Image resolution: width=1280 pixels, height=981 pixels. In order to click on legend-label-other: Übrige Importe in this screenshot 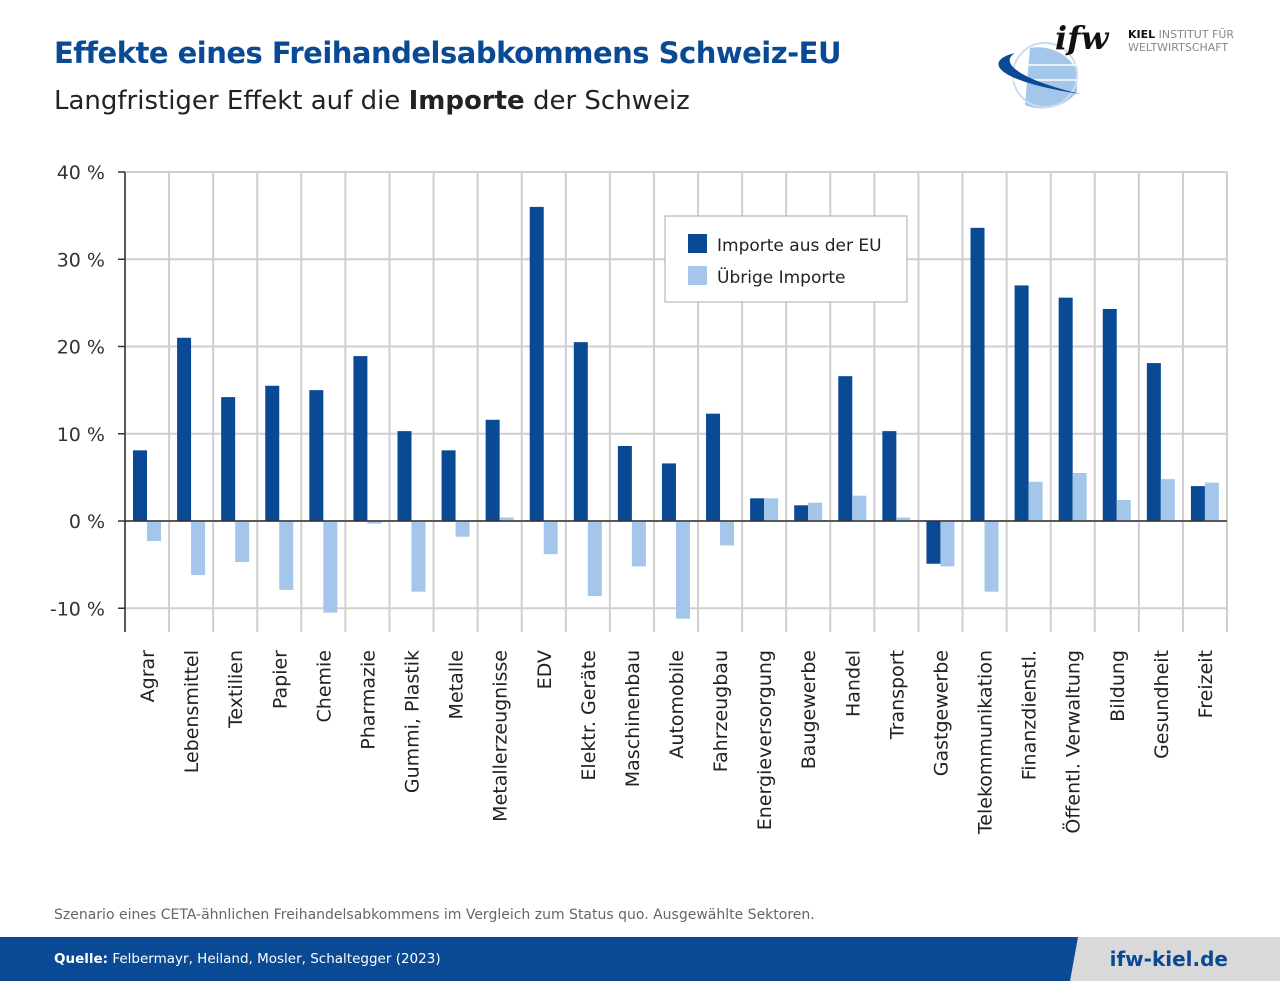, I will do `click(781, 277)`.